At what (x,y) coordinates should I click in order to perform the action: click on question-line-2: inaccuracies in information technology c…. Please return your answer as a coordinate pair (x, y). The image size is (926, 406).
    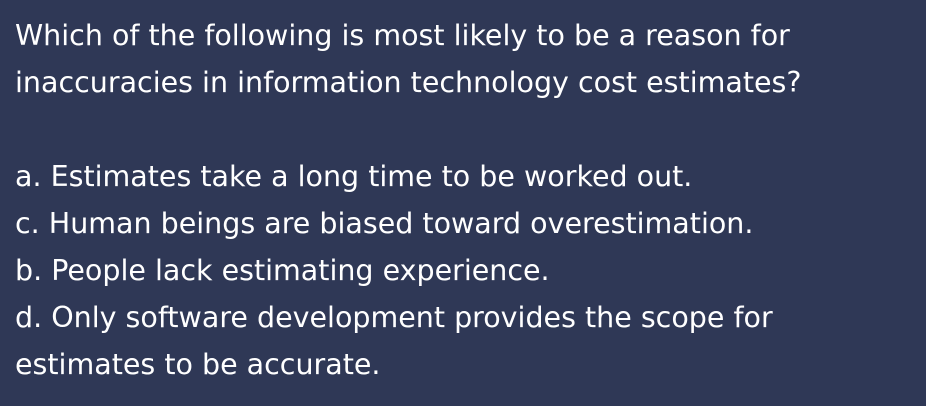
    Looking at the image, I should click on (408, 82).